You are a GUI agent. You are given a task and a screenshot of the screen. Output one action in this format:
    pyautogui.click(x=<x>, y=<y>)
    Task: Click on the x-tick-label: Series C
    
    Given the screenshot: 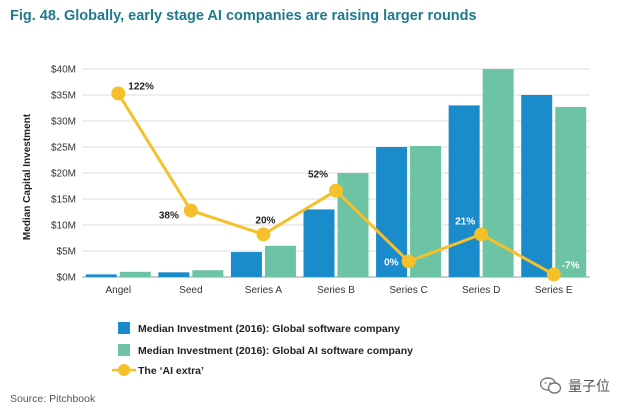 What is the action you would take?
    pyautogui.click(x=408, y=290)
    